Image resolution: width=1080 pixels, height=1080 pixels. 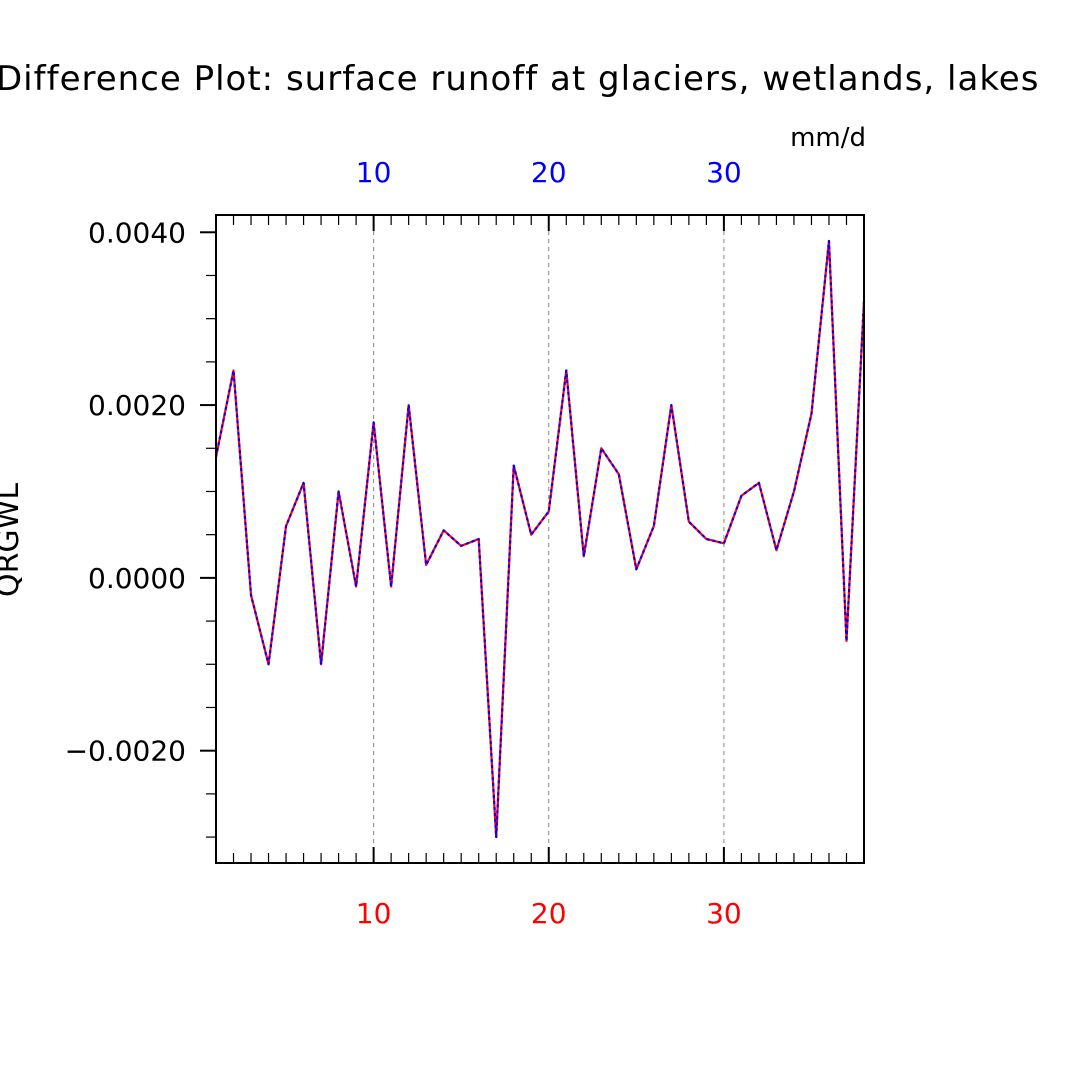 What do you see at coordinates (724, 913) in the screenshot?
I see `x-tick-label-bottom: 30` at bounding box center [724, 913].